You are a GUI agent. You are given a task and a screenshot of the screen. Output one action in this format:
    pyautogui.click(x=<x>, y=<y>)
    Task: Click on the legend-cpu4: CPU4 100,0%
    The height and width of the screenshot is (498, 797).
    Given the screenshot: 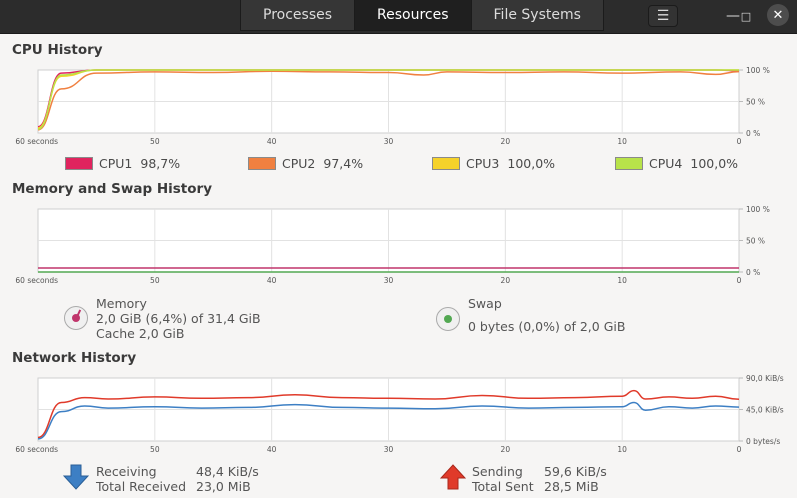 What is the action you would take?
    pyautogui.click(x=676, y=163)
    